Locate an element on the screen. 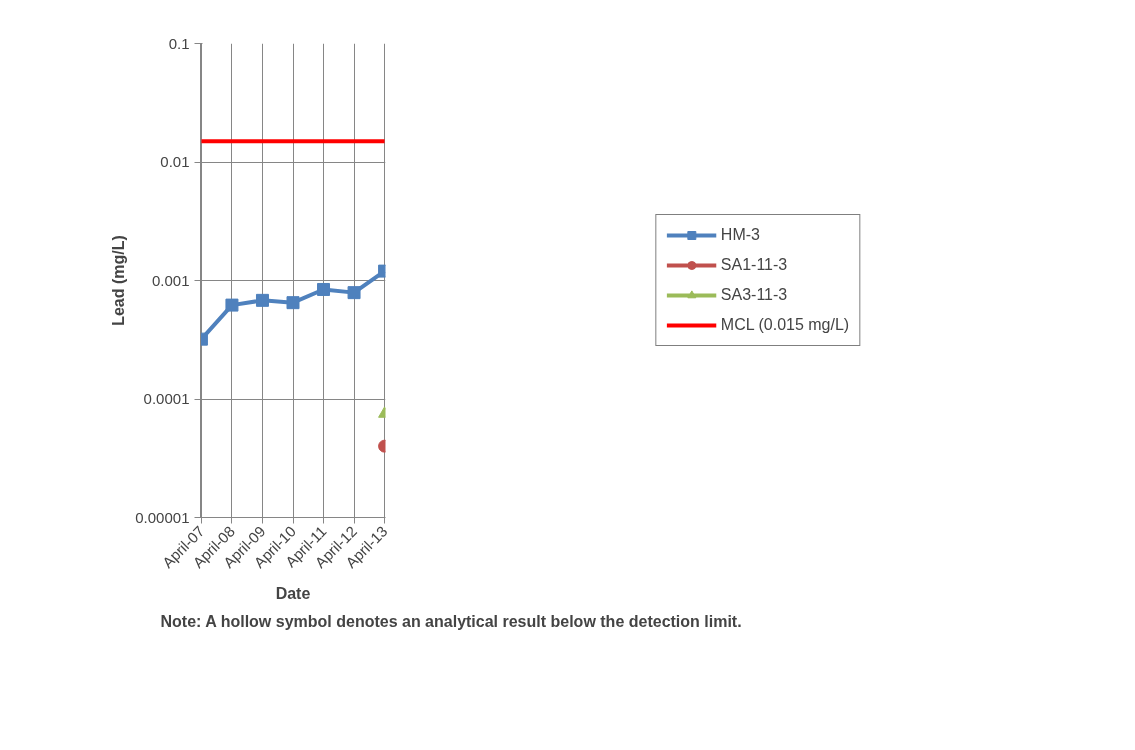 The image size is (1135, 750). legend-label: HM-3 is located at coordinates (740, 235).